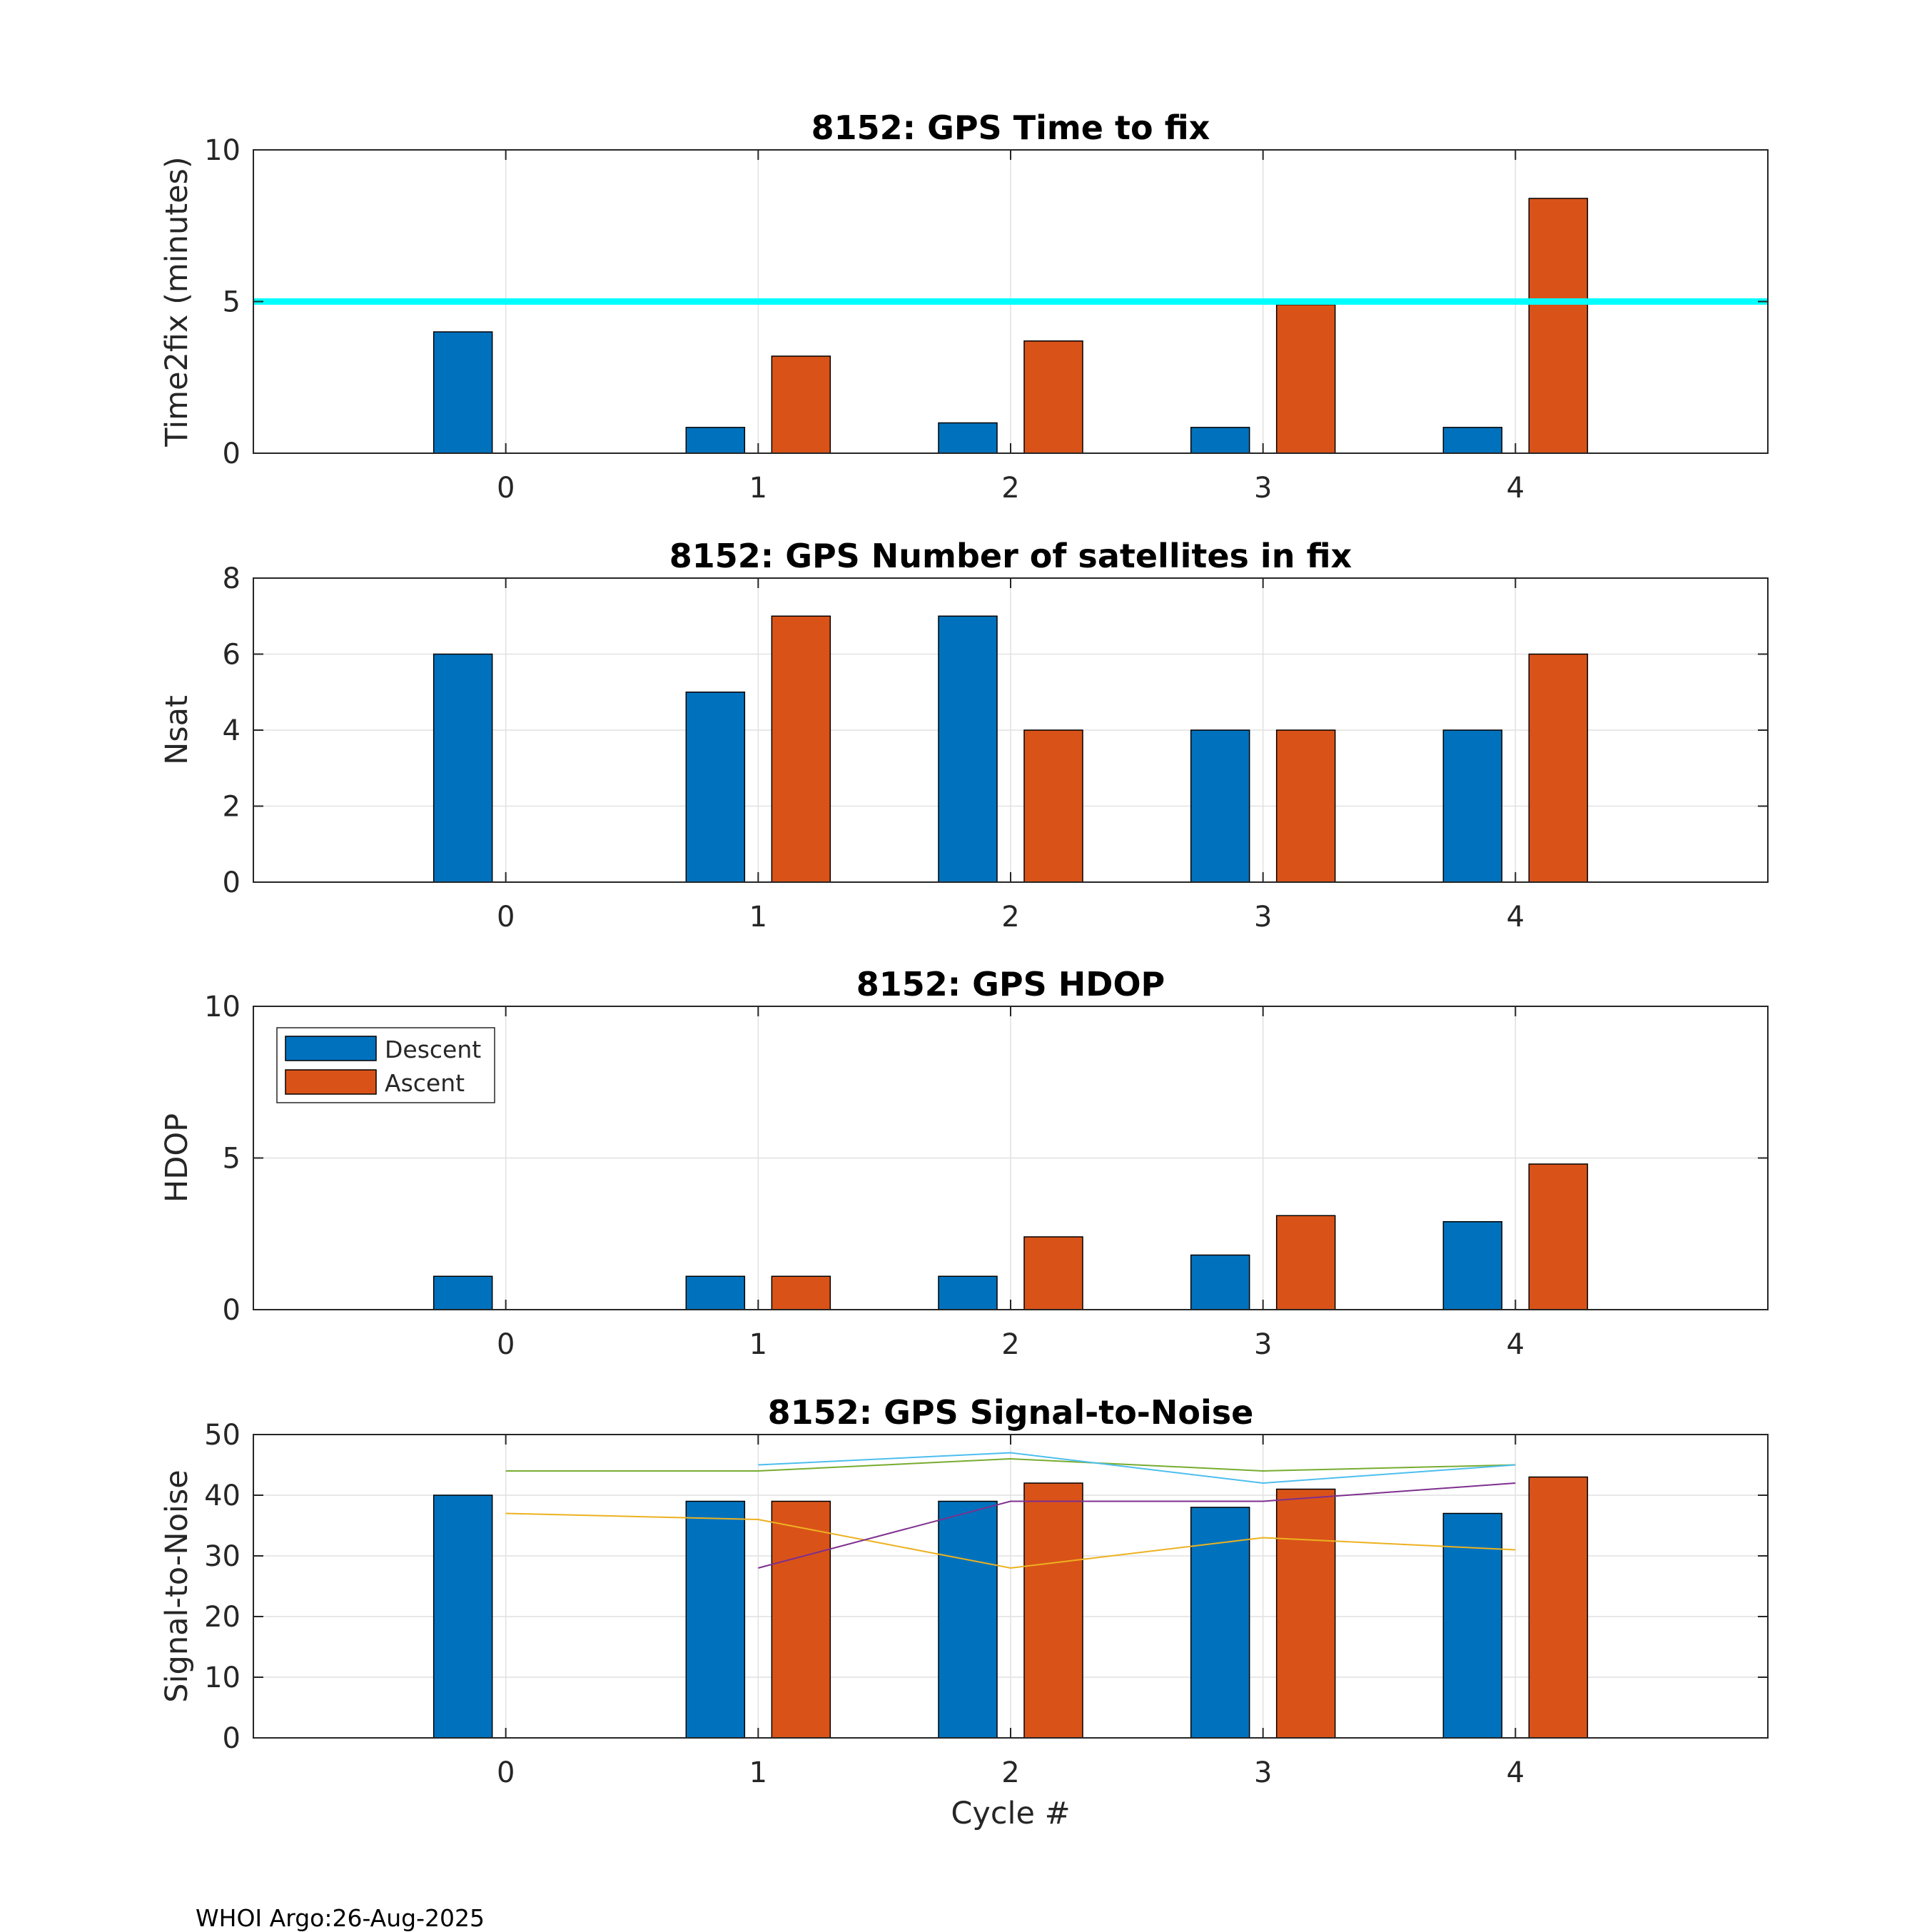 This screenshot has height=1932, width=1927. What do you see at coordinates (331, 1082) in the screenshot?
I see `legend-swatch-ascent` at bounding box center [331, 1082].